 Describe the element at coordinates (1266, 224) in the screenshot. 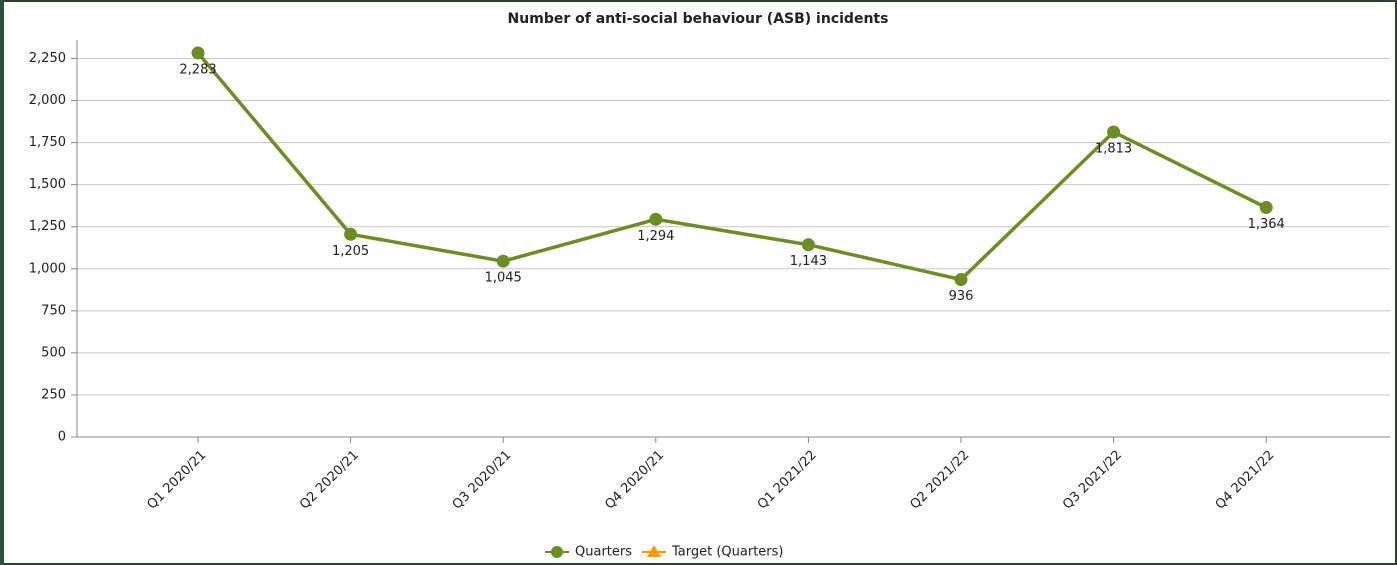

I see `value-label: 1,364` at that location.